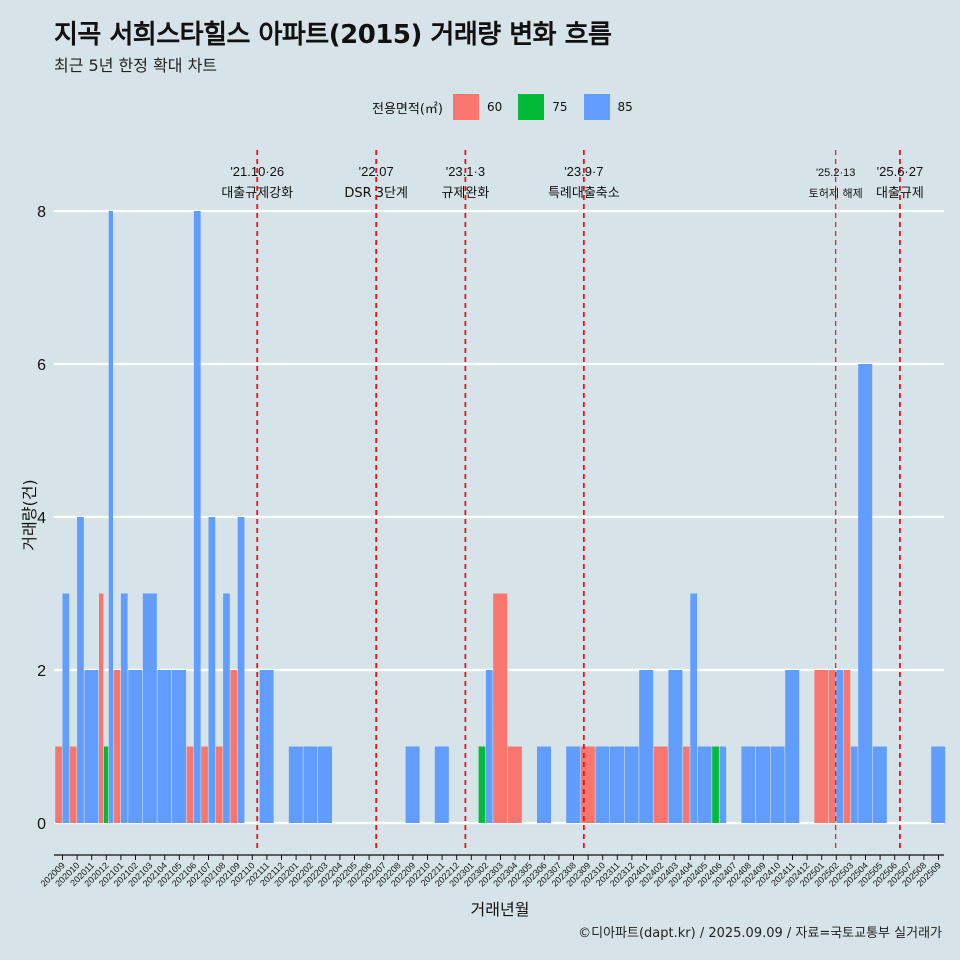 This screenshot has width=960, height=960. I want to click on event-name-label: 토허제 해제, so click(836, 193).